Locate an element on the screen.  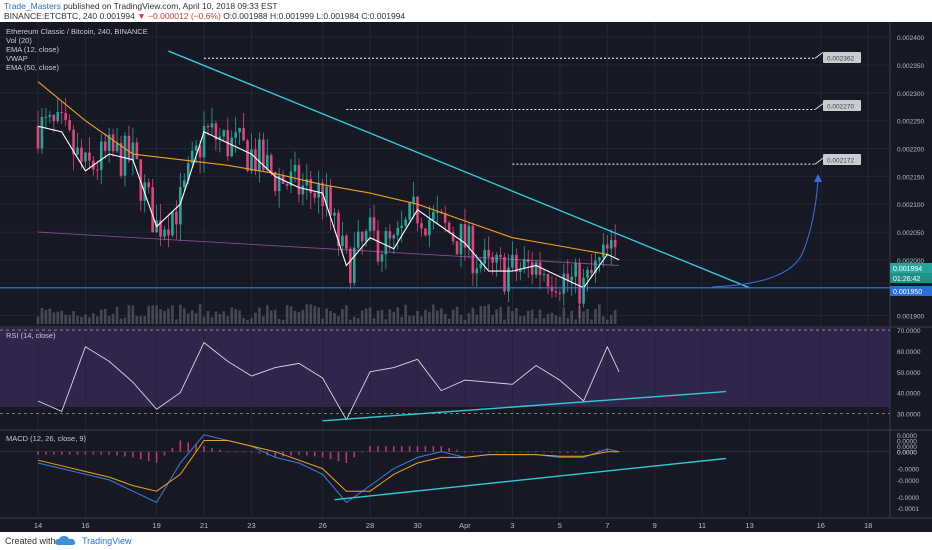
time-tick-label: 16 is located at coordinates (85, 525).